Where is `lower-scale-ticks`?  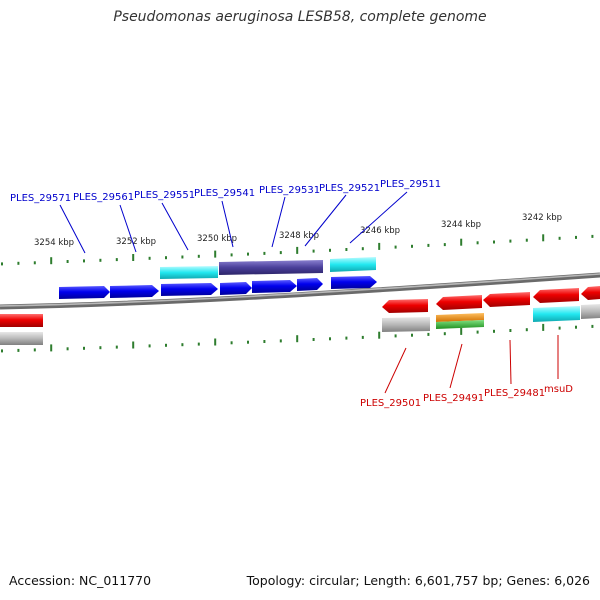 lower-scale-ticks is located at coordinates (297, 338).